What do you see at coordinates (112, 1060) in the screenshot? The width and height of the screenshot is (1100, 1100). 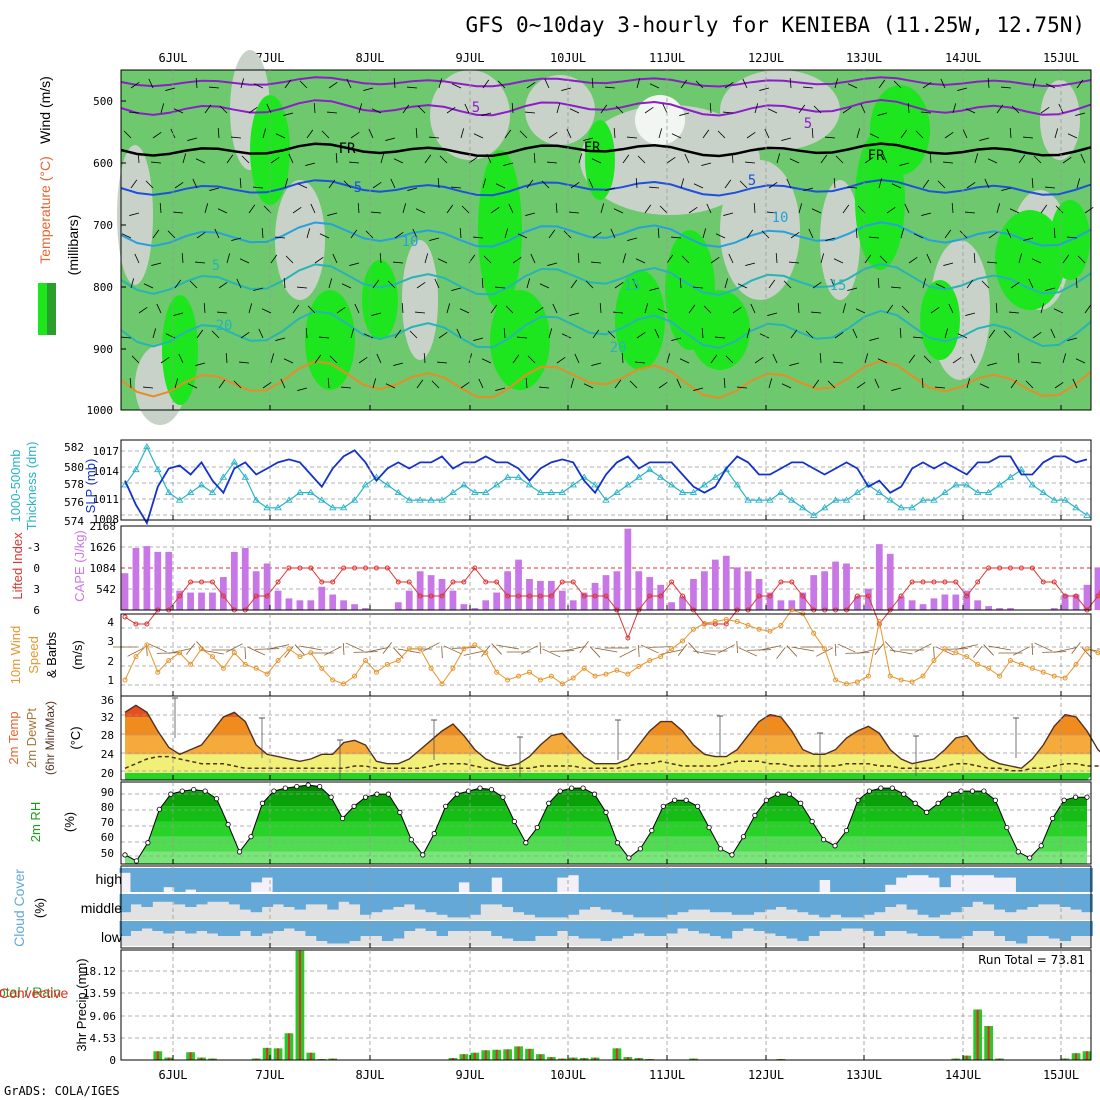 I see `tick-label: 0` at bounding box center [112, 1060].